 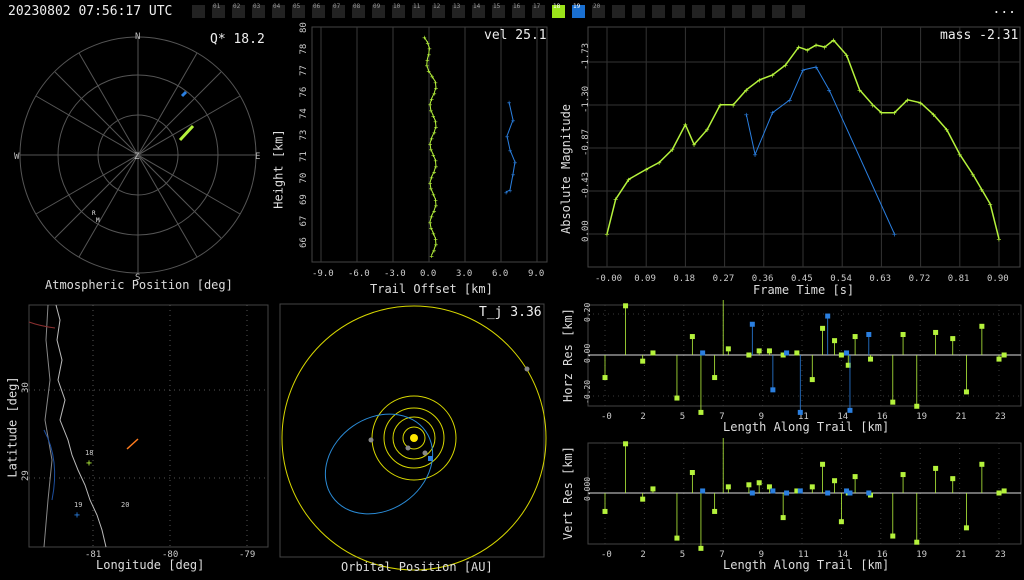 What do you see at coordinates (218, 10) in the screenshot?
I see `station-toggle: 01` at bounding box center [218, 10].